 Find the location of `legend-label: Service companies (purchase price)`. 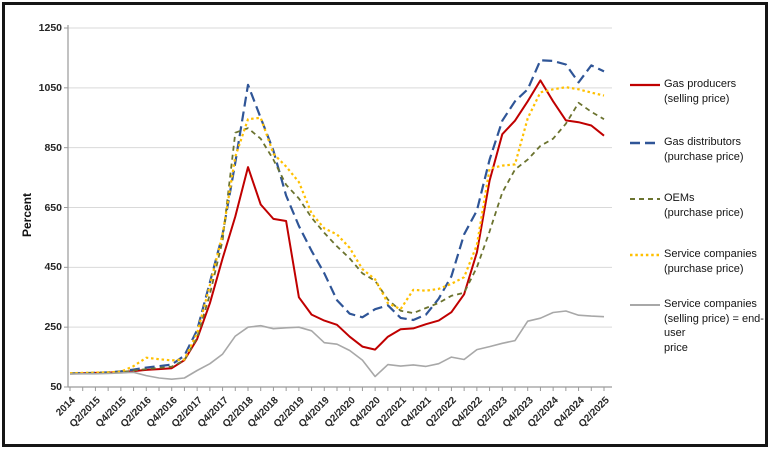

legend-label: Service companies (purchase price) is located at coordinates (710, 261).